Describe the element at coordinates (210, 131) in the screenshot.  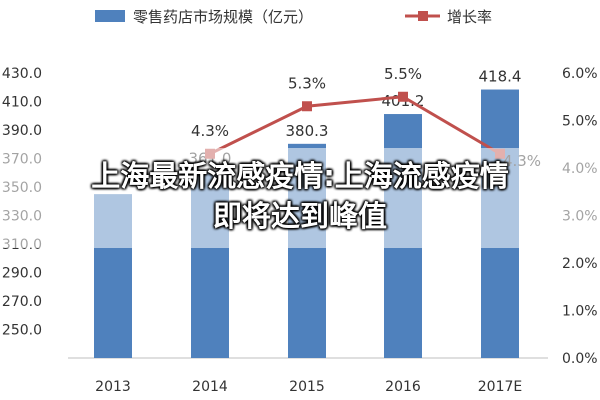
I see `line-data-label: 4.3%` at that location.